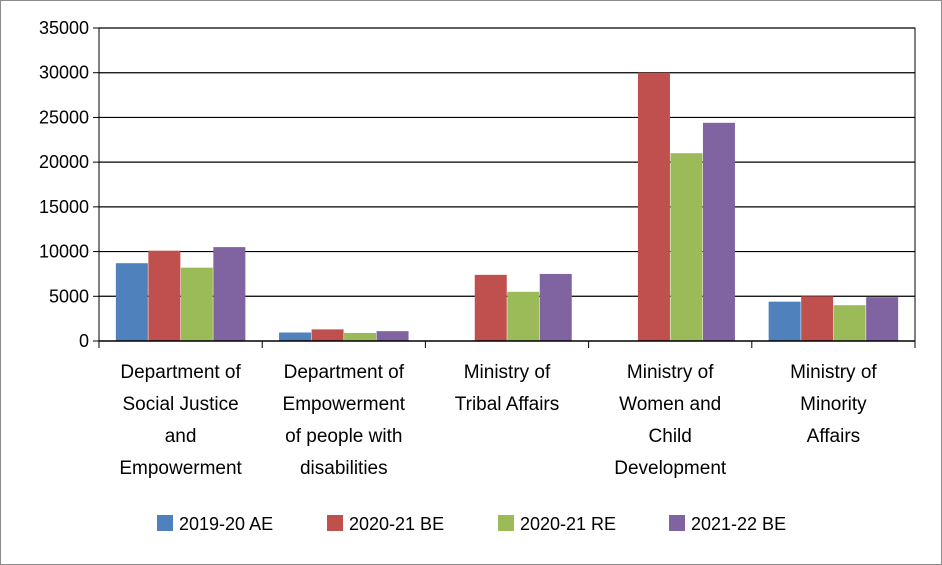 This screenshot has height=565, width=942. I want to click on legend-label: 2020-21 BE, so click(396, 524).